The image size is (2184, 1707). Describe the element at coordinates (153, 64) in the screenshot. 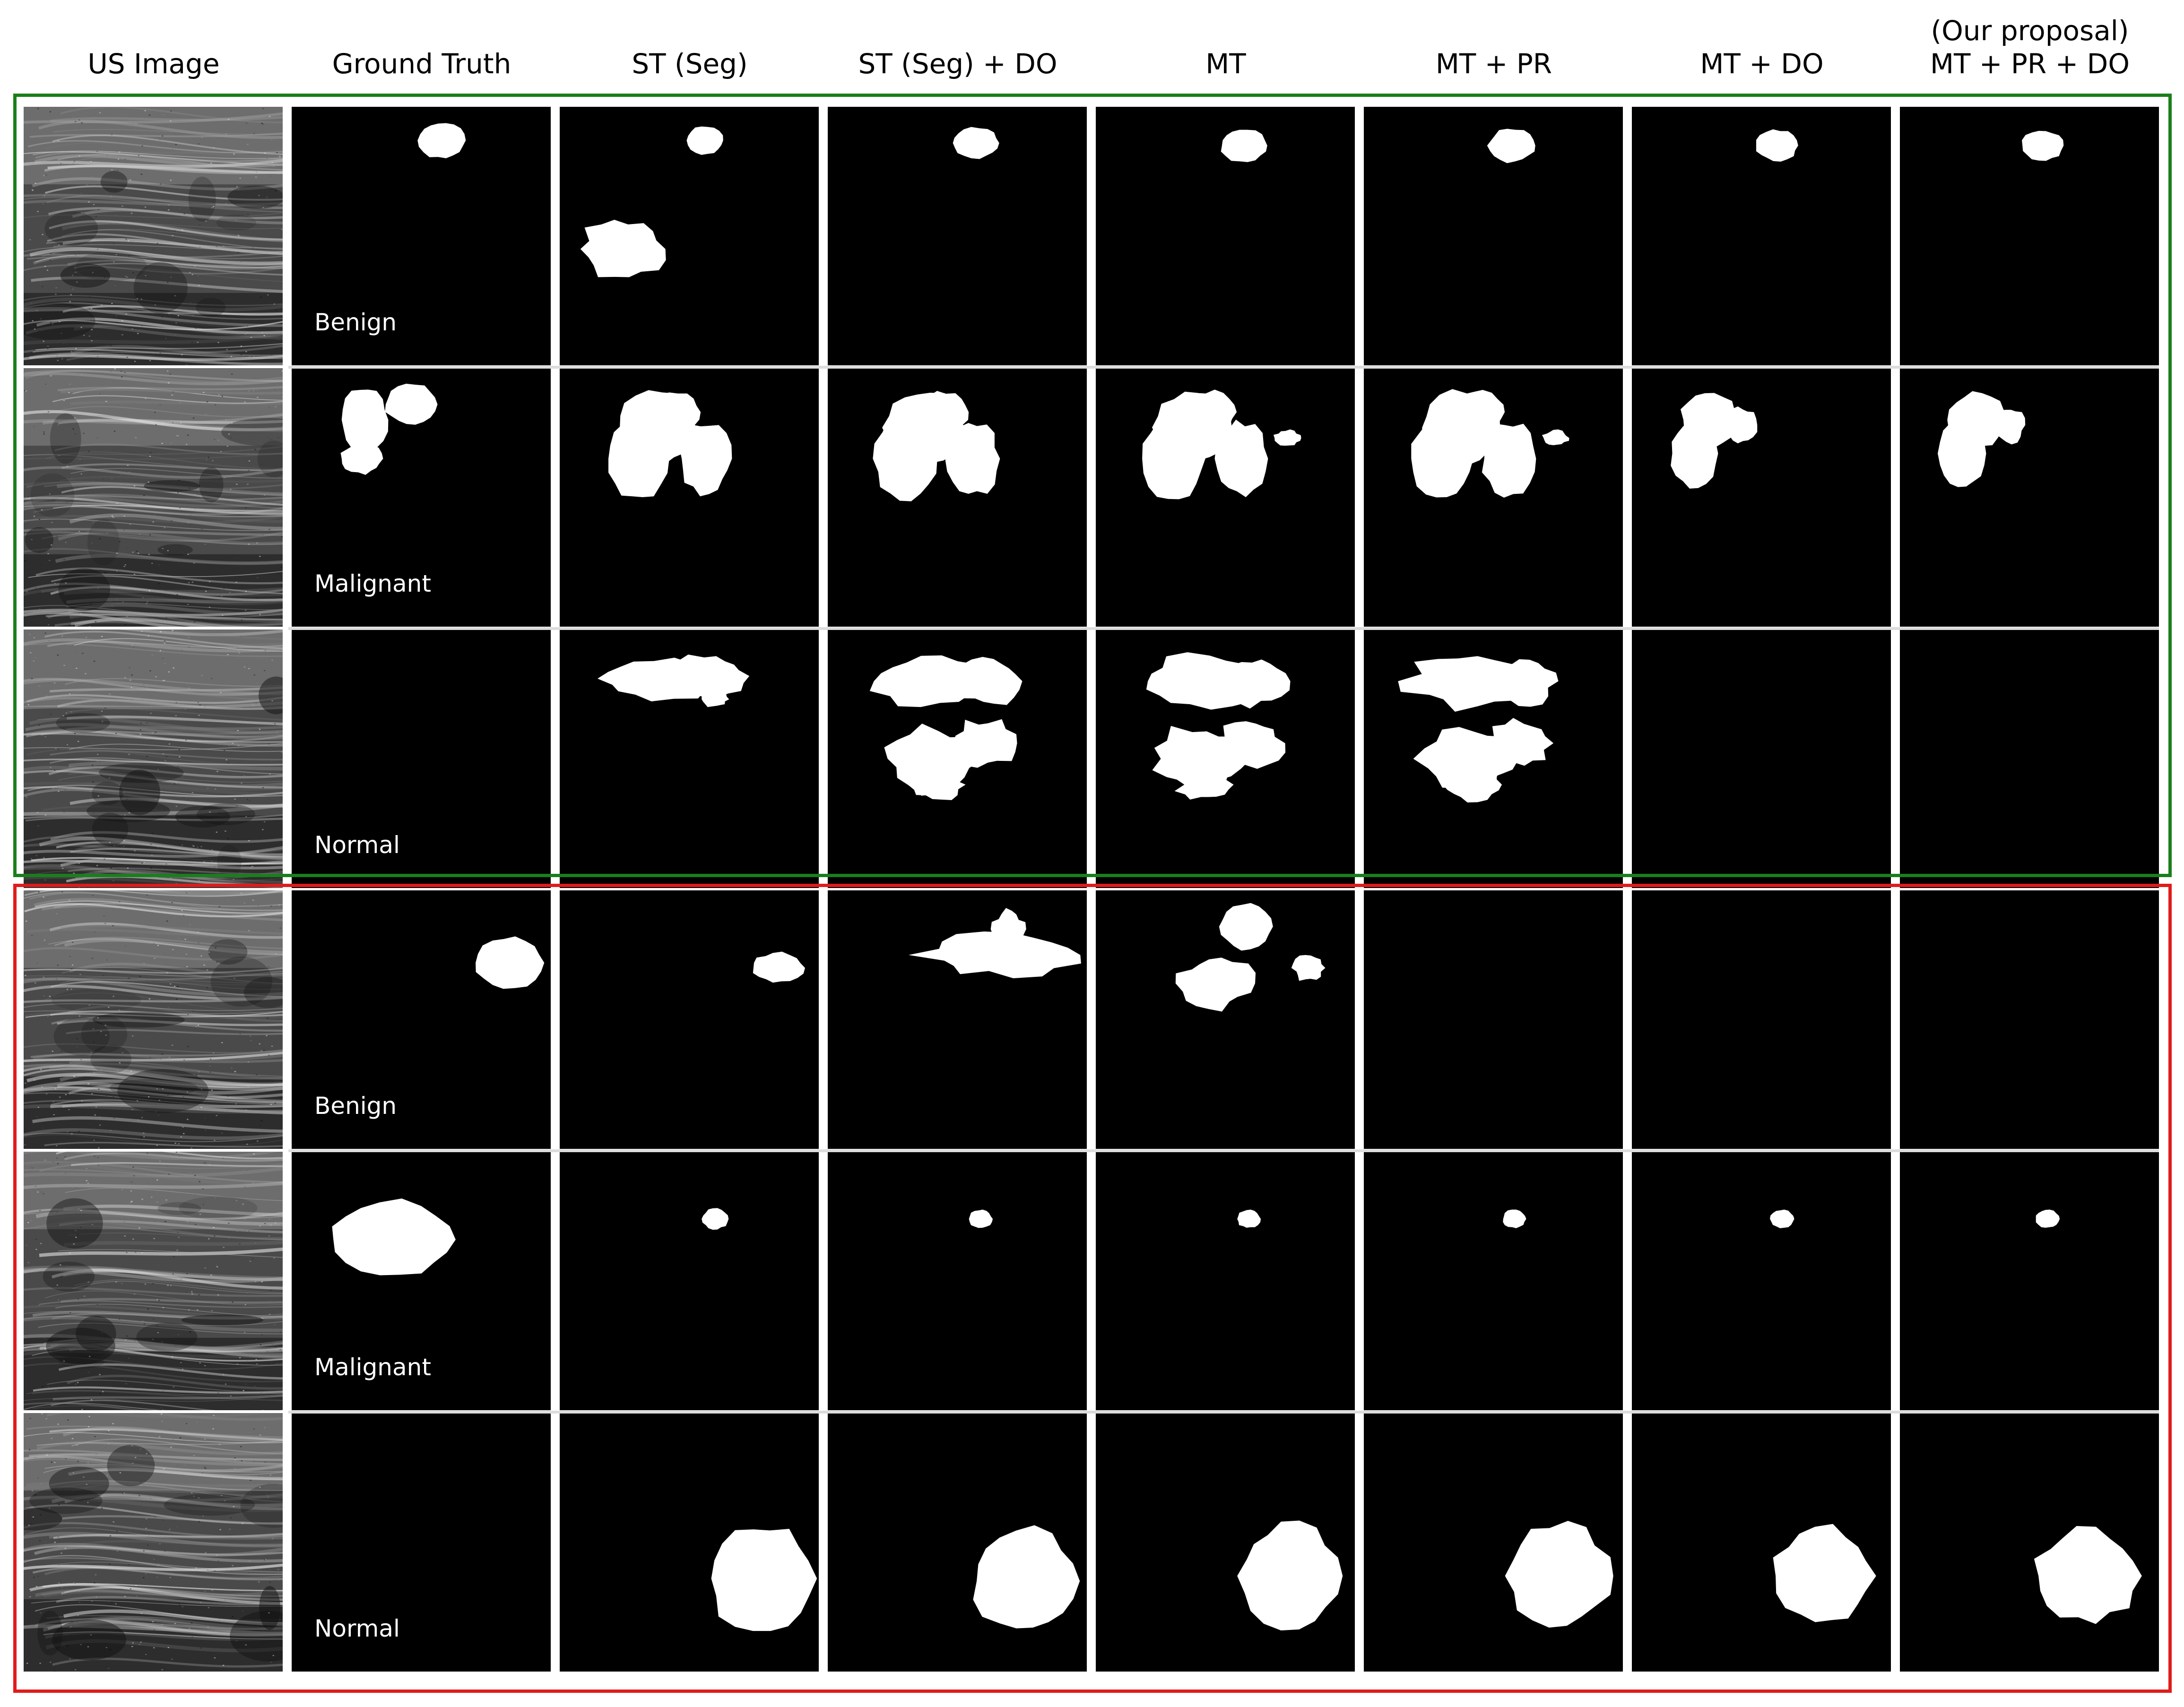

I see `header-label: US Image` at that location.